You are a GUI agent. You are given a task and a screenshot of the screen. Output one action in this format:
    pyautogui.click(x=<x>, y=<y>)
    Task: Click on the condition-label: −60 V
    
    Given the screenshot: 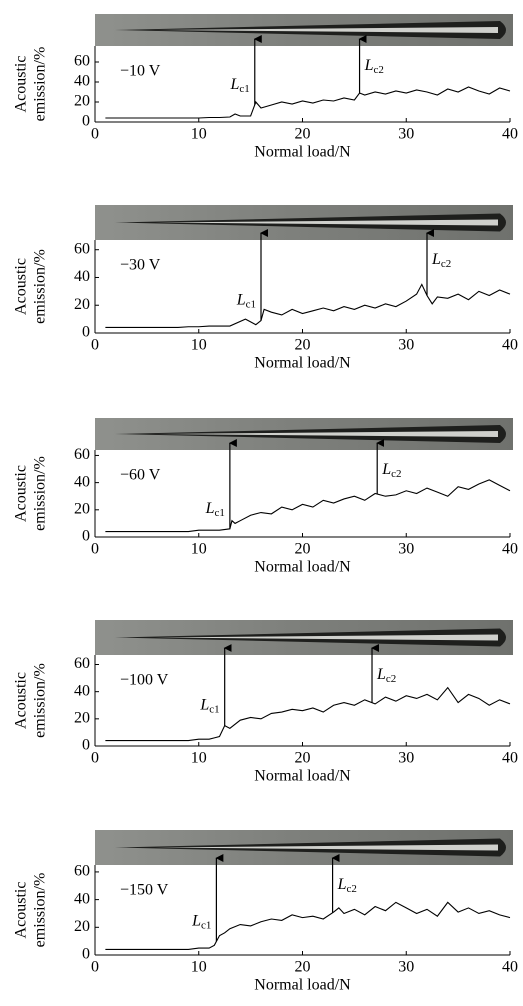 What is the action you would take?
    pyautogui.click(x=140, y=475)
    